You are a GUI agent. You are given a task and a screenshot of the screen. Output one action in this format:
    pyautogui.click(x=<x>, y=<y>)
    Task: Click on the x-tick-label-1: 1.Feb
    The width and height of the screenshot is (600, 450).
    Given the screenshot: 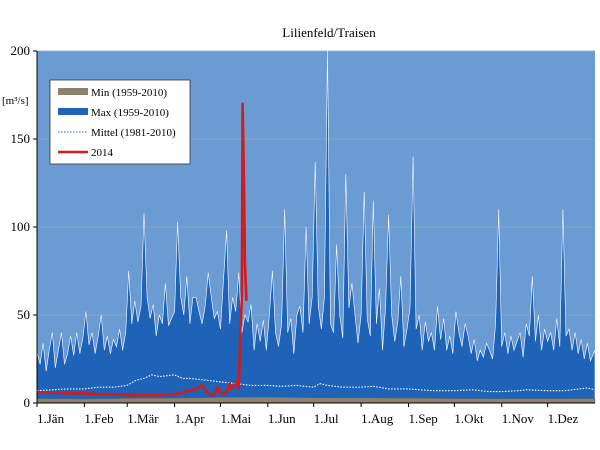 What is the action you would take?
    pyautogui.click(x=98, y=418)
    